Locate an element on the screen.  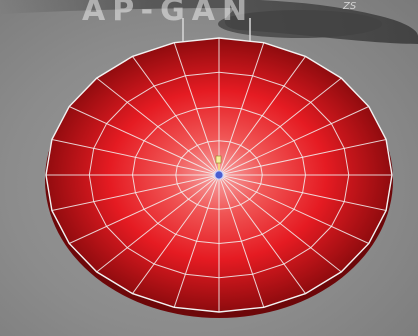
watermark-badge: ZS is located at coordinates (350, 6).